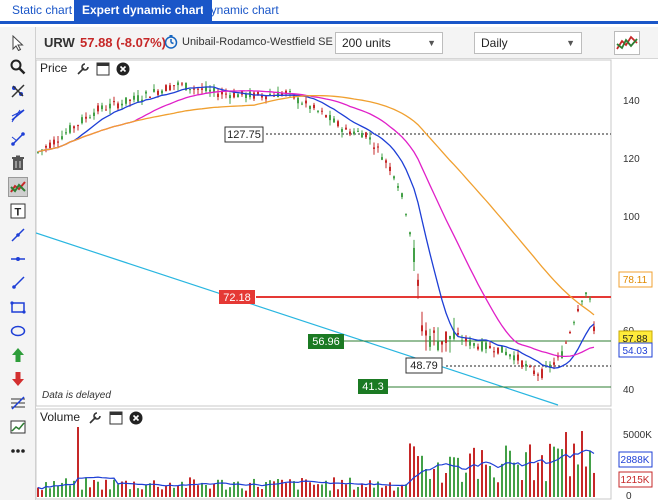  I want to click on ma-fast-value: 54.03, so click(634, 351).